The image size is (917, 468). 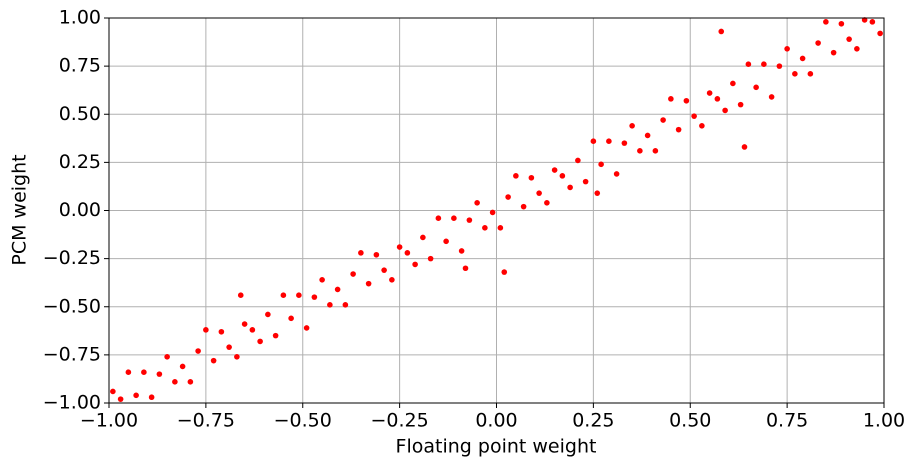 What do you see at coordinates (80, 114) in the screenshot?
I see `y-tick-label: 0.50` at bounding box center [80, 114].